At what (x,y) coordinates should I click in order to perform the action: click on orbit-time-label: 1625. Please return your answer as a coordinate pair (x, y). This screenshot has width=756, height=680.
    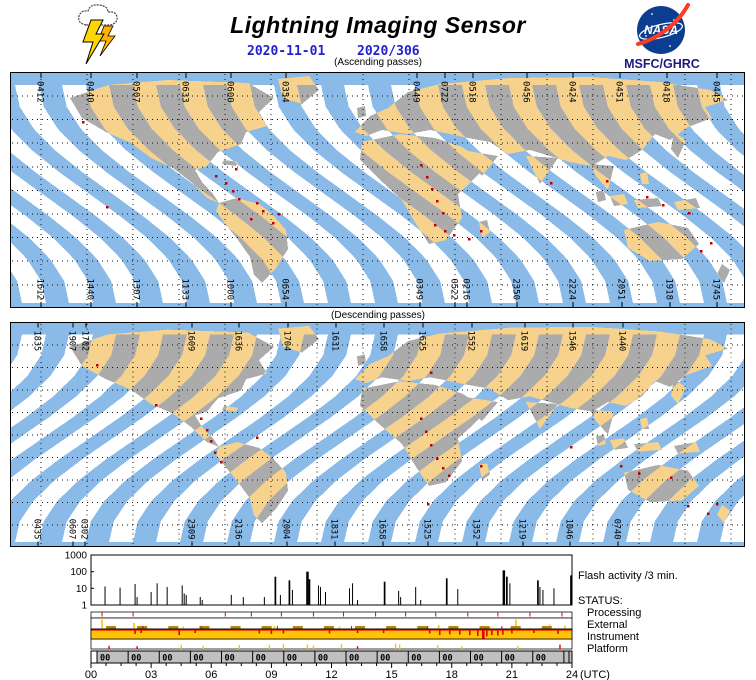
    Looking at the image, I should click on (421, 341).